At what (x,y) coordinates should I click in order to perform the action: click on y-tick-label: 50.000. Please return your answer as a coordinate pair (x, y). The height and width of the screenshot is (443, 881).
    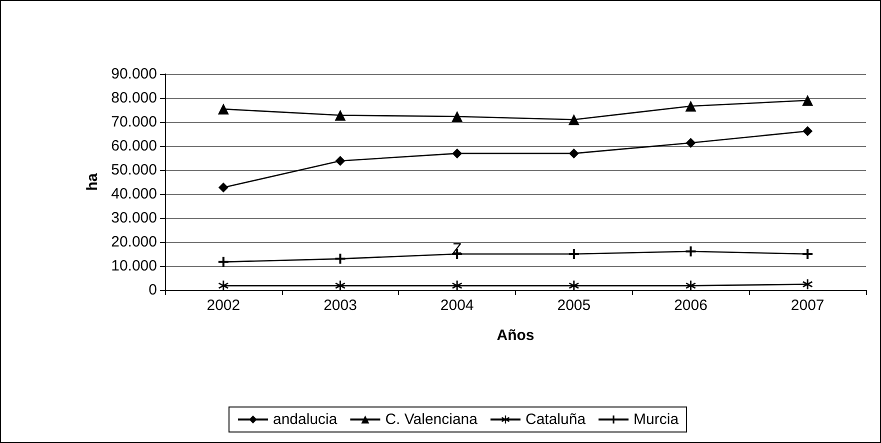
    Looking at the image, I should click on (134, 170).